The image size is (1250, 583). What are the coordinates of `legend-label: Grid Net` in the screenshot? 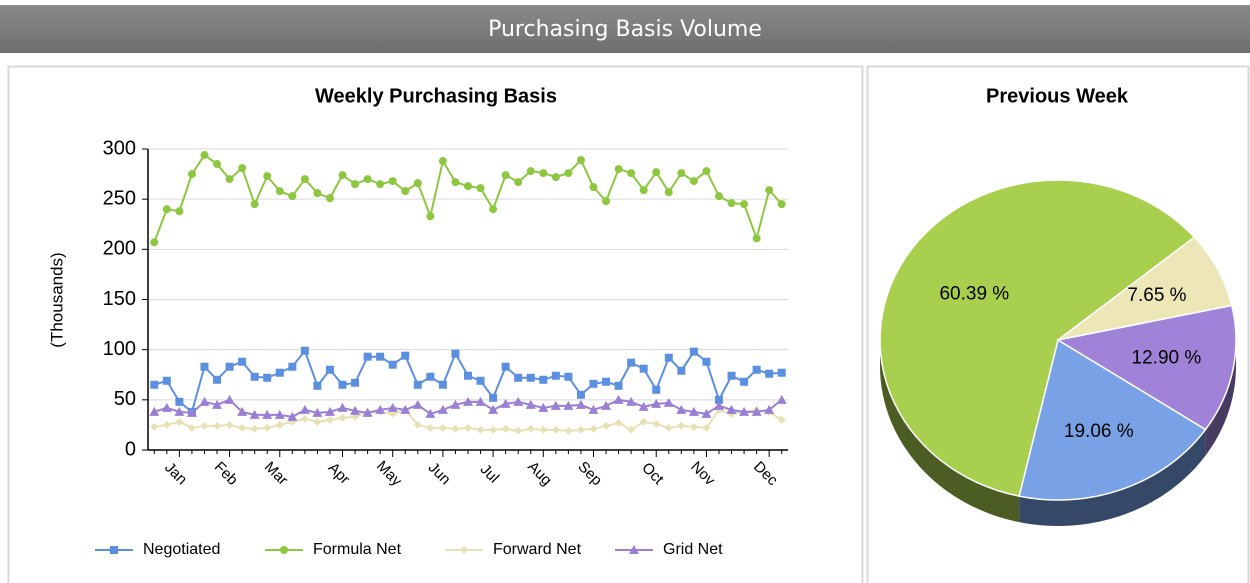 It's located at (693, 549).